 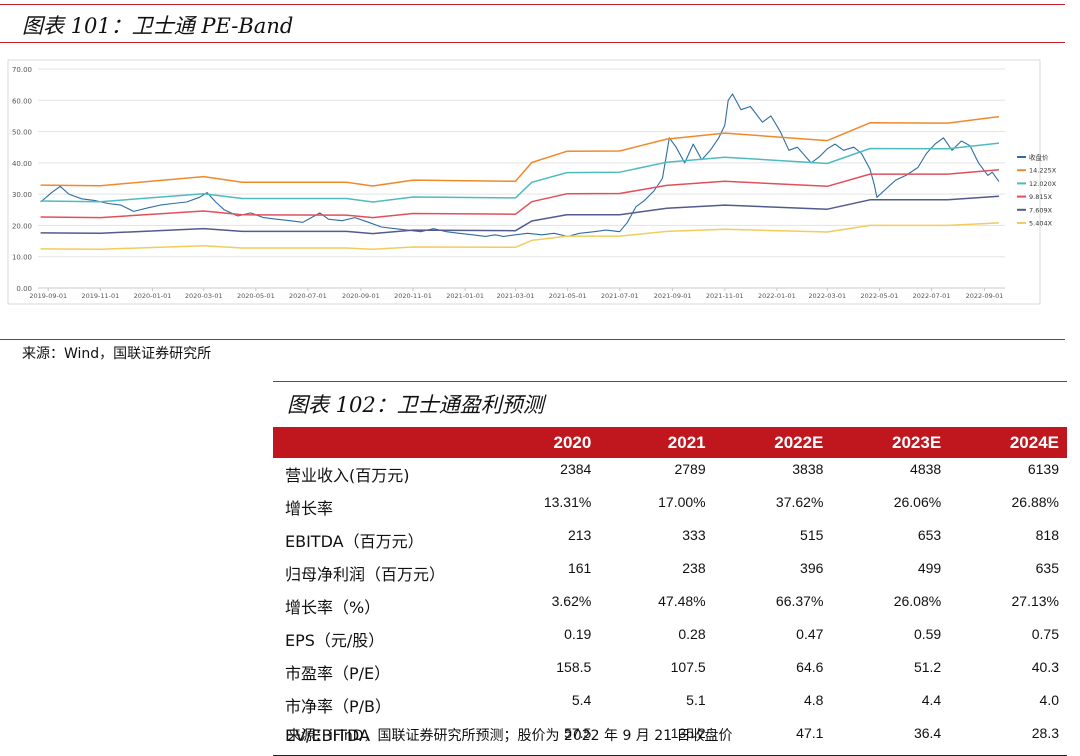 What do you see at coordinates (153, 296) in the screenshot?
I see `x-tick-label: 2020-01-01` at bounding box center [153, 296].